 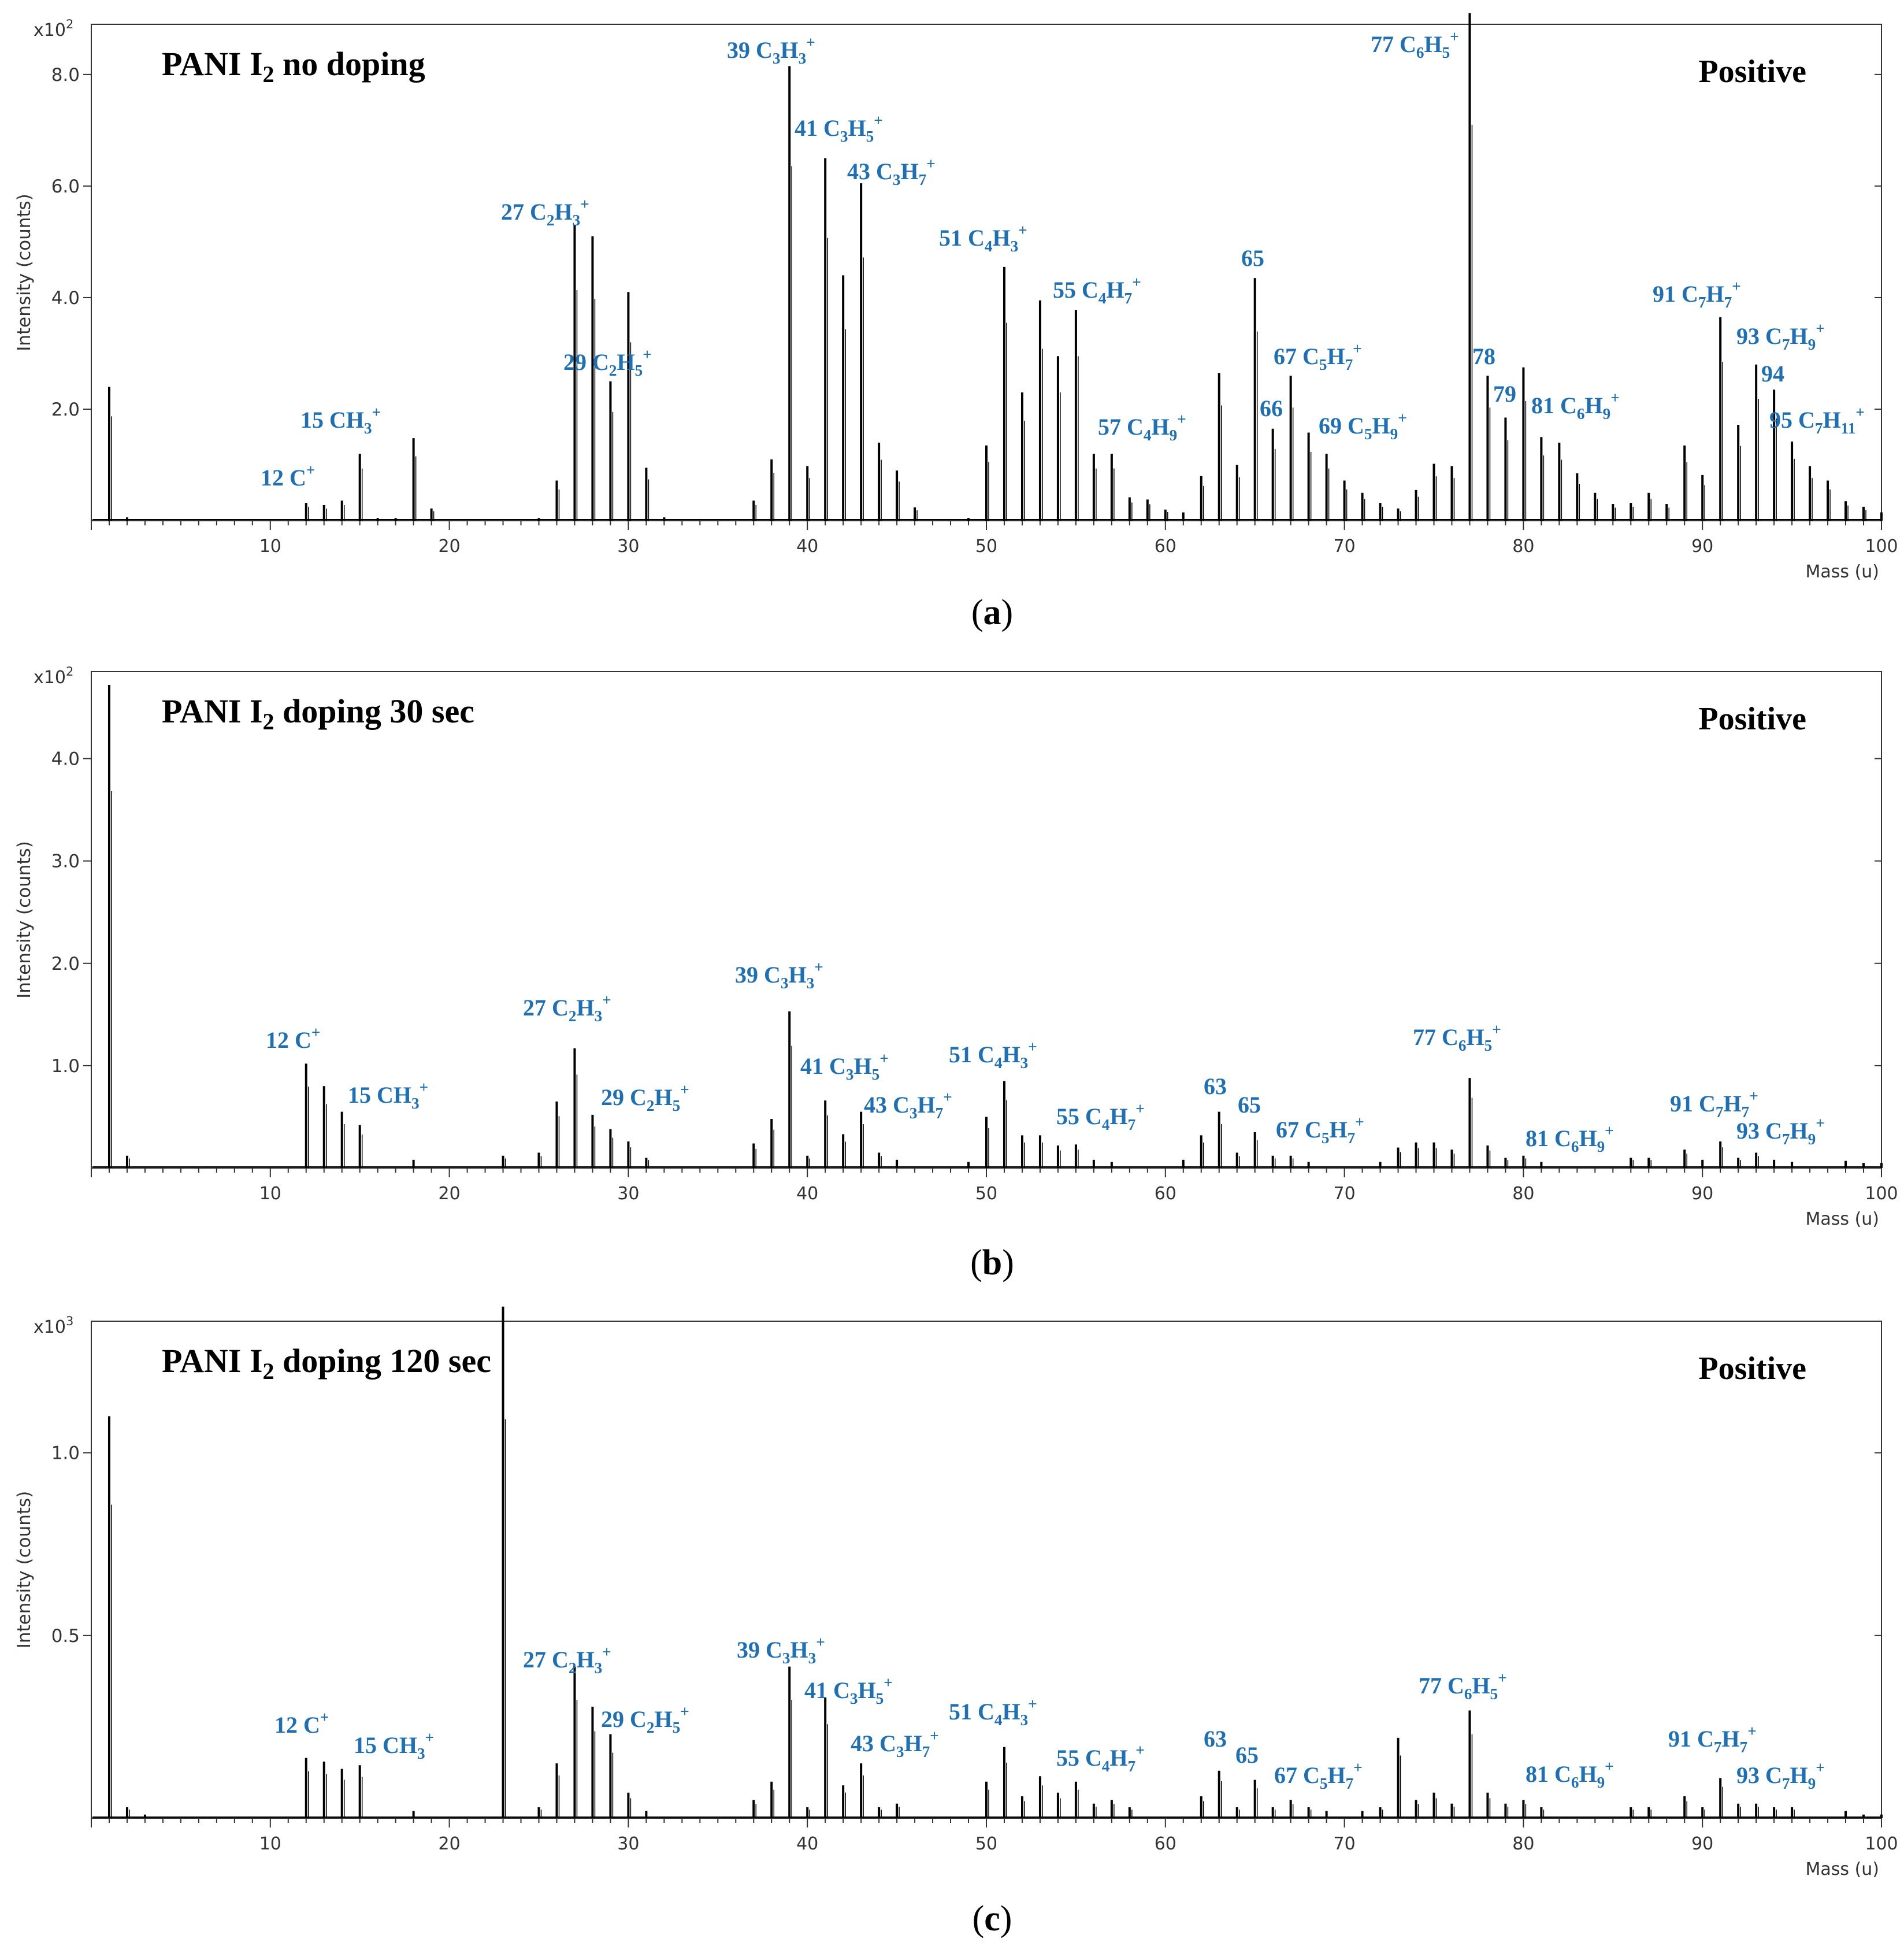 What do you see at coordinates (1772, 374) in the screenshot?
I see `peak-label-94: 94` at bounding box center [1772, 374].